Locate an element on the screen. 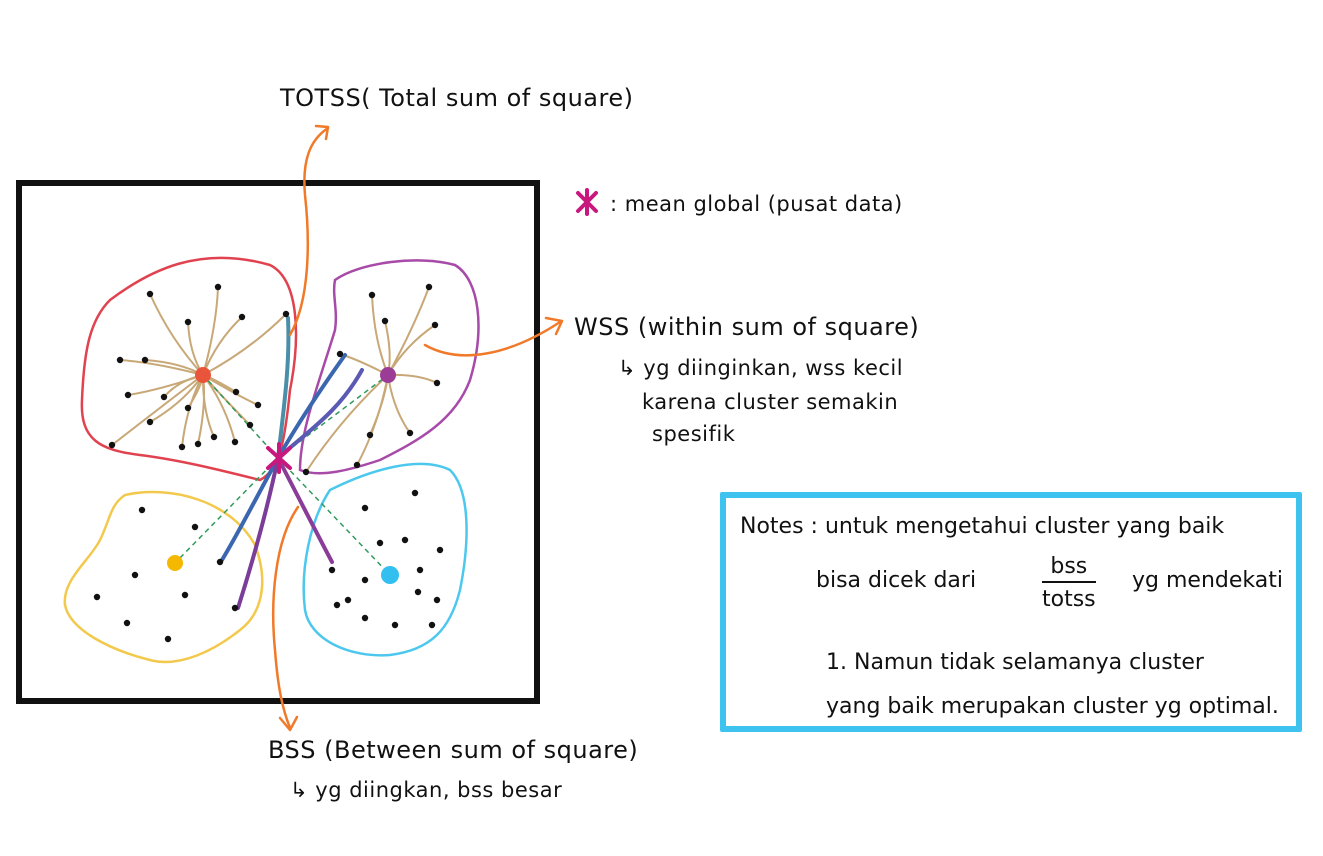 The width and height of the screenshot is (1323, 856). dashed-link-blue is located at coordinates (334, 516).